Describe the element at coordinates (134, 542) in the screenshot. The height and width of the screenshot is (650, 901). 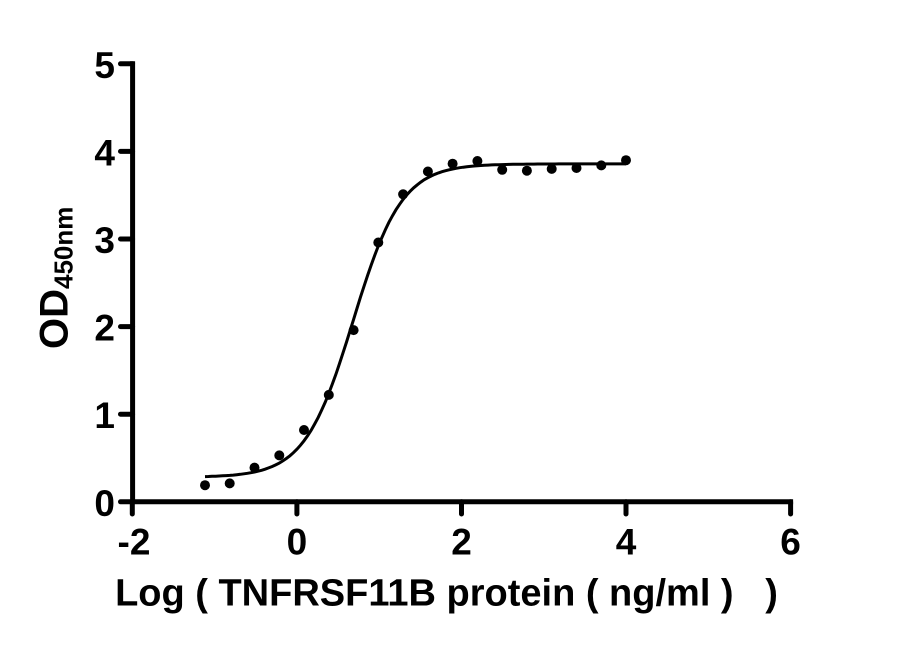
I see `svg-text: -2` at that location.